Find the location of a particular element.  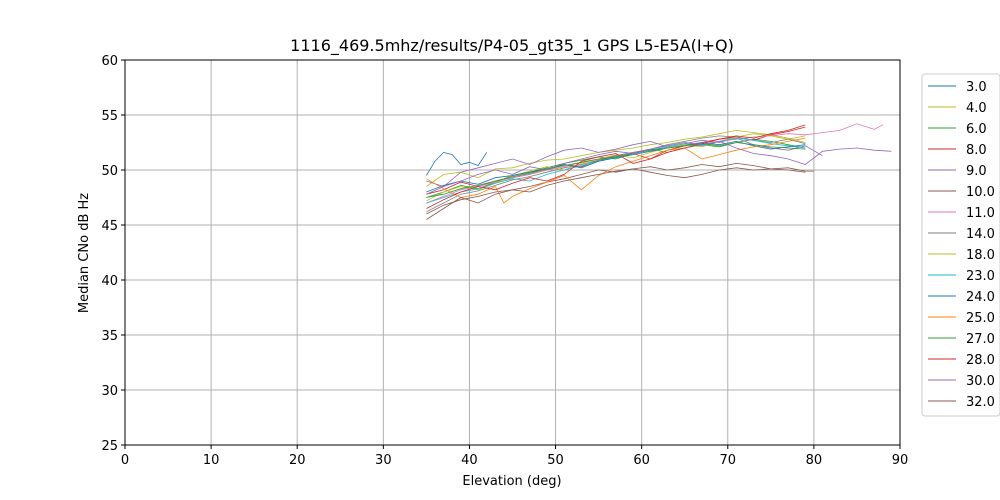

legend-label: 18.0 is located at coordinates (980, 255).